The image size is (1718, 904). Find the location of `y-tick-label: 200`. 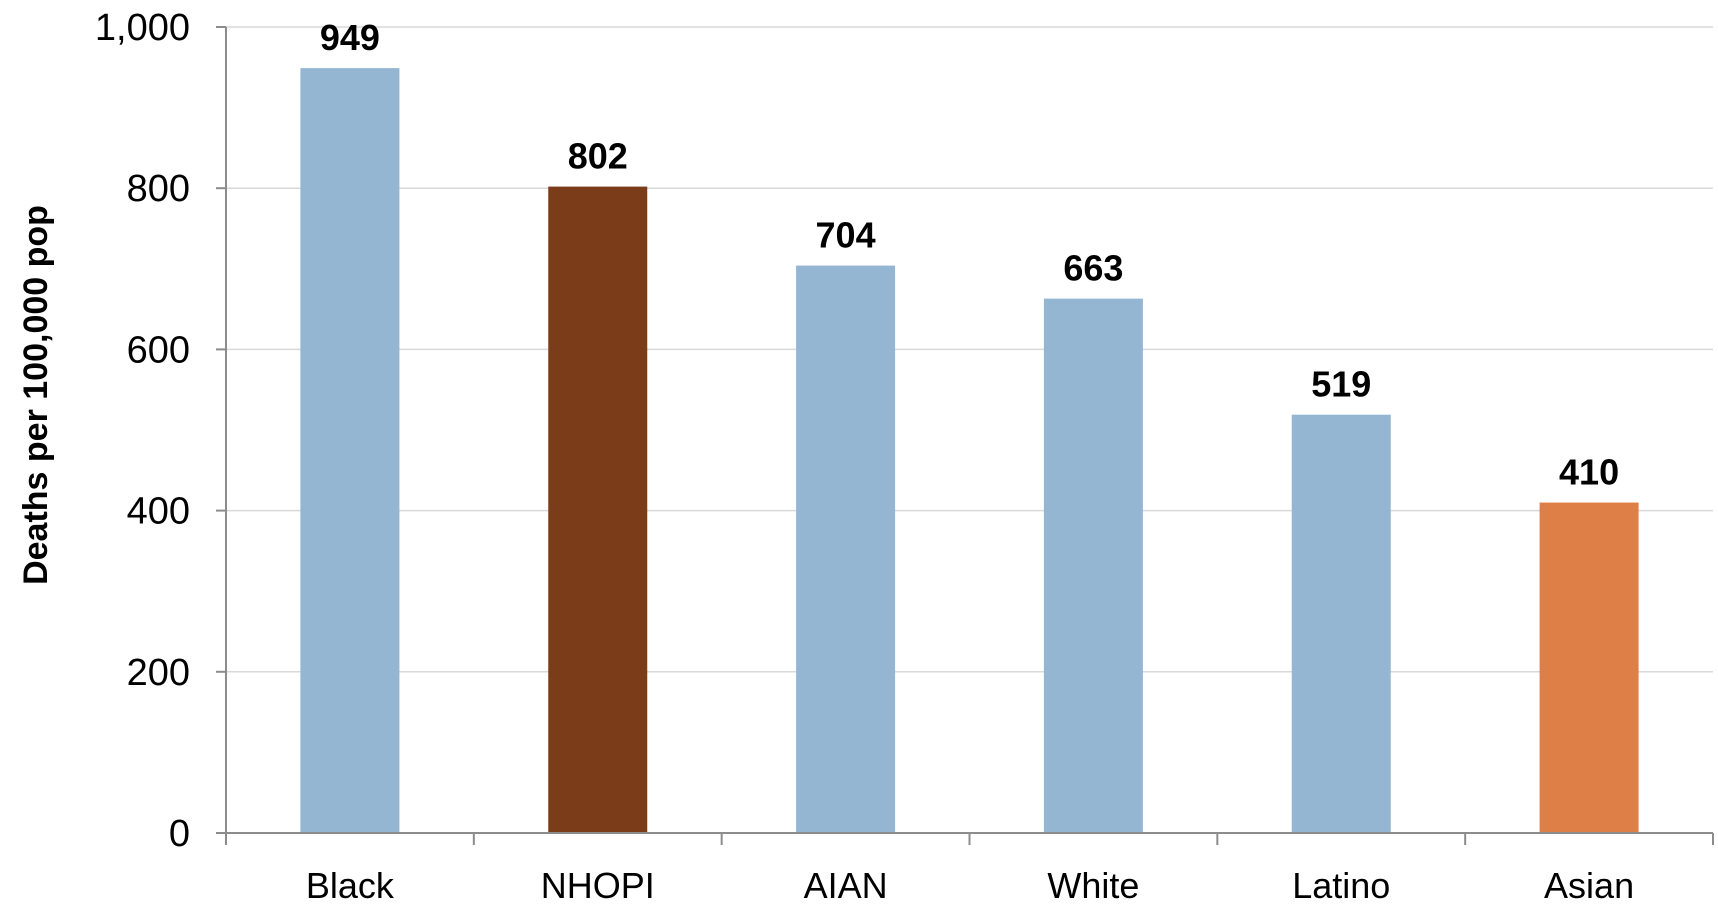

y-tick-label: 200 is located at coordinates (158, 673).